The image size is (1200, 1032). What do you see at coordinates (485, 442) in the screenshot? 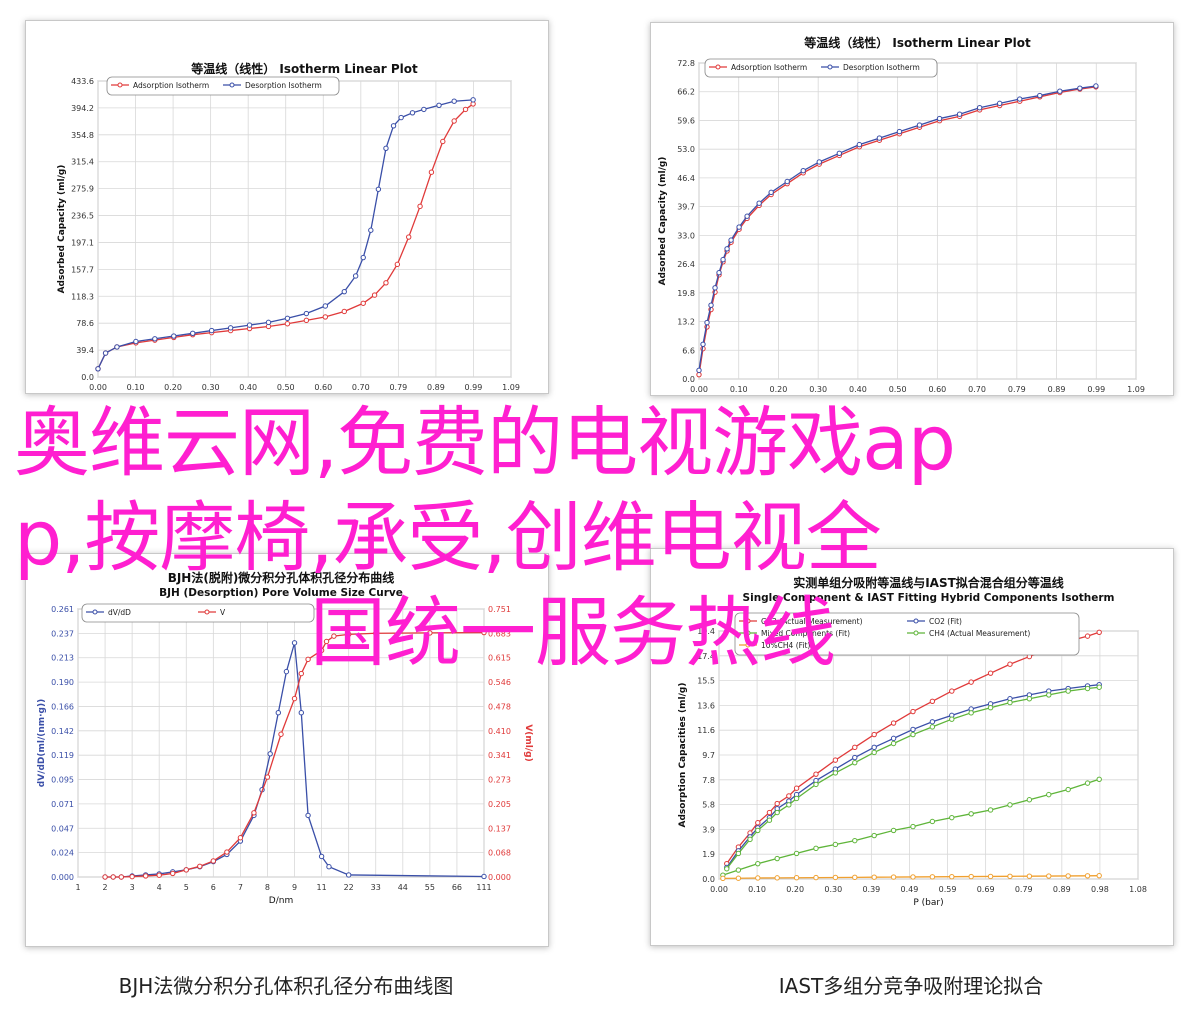
I see `overlay-line-1: 奥维云网,免费的电视游戏ap` at bounding box center [485, 442].